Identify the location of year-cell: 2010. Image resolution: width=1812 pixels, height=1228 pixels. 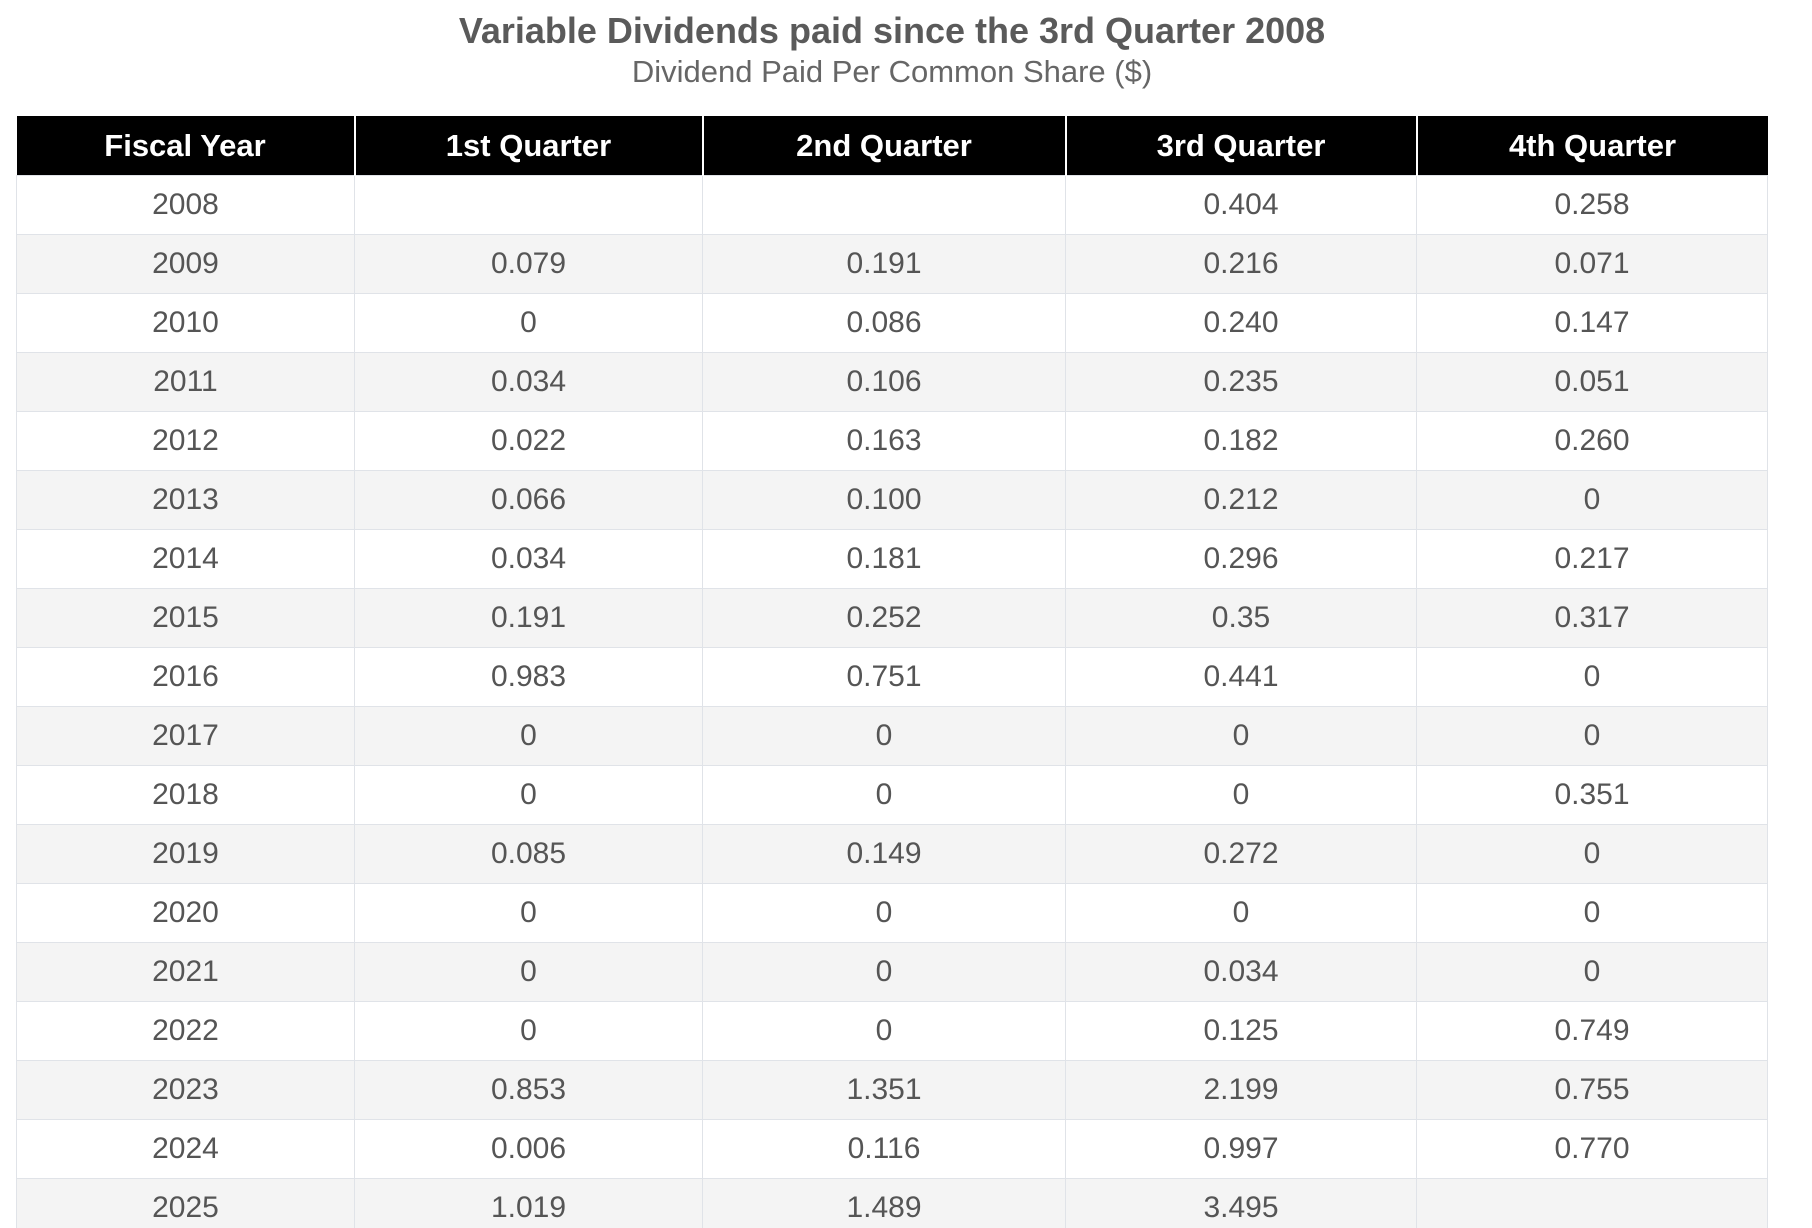
(185, 323).